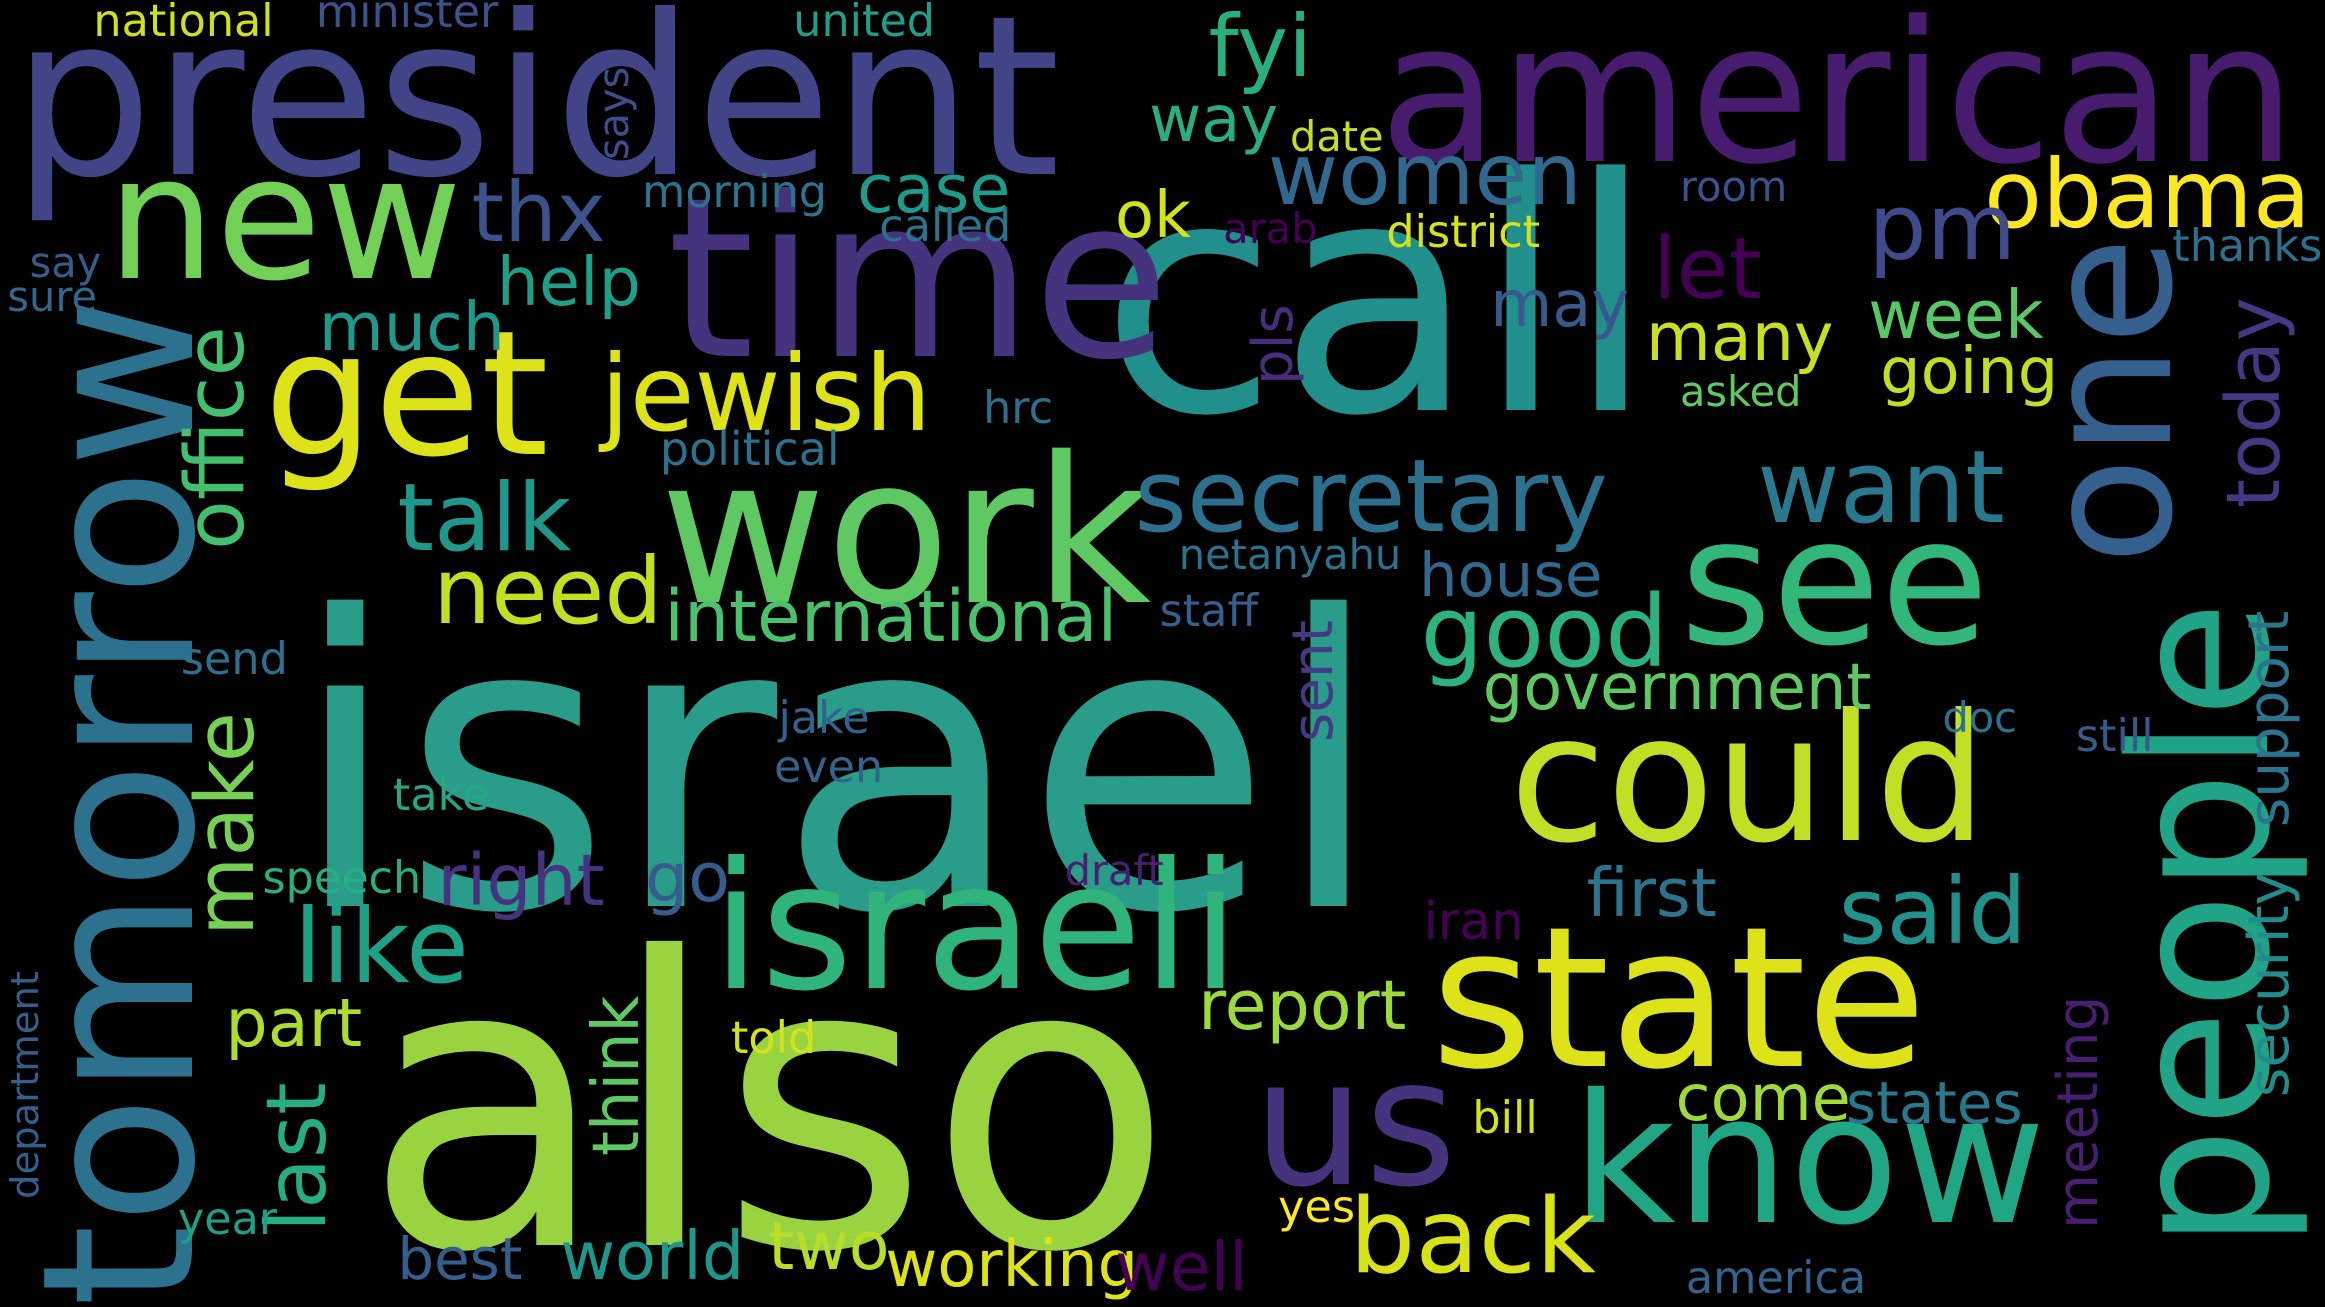 Image resolution: width=2325 pixels, height=1307 pixels. I want to click on word-right: right, so click(521, 881).